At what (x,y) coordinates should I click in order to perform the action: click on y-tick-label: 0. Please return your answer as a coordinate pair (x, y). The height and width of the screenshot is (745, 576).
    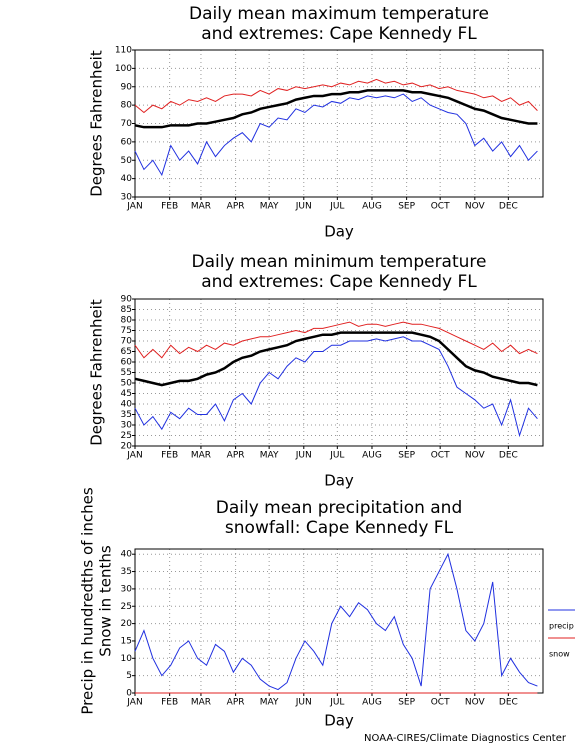
    Looking at the image, I should click on (129, 694).